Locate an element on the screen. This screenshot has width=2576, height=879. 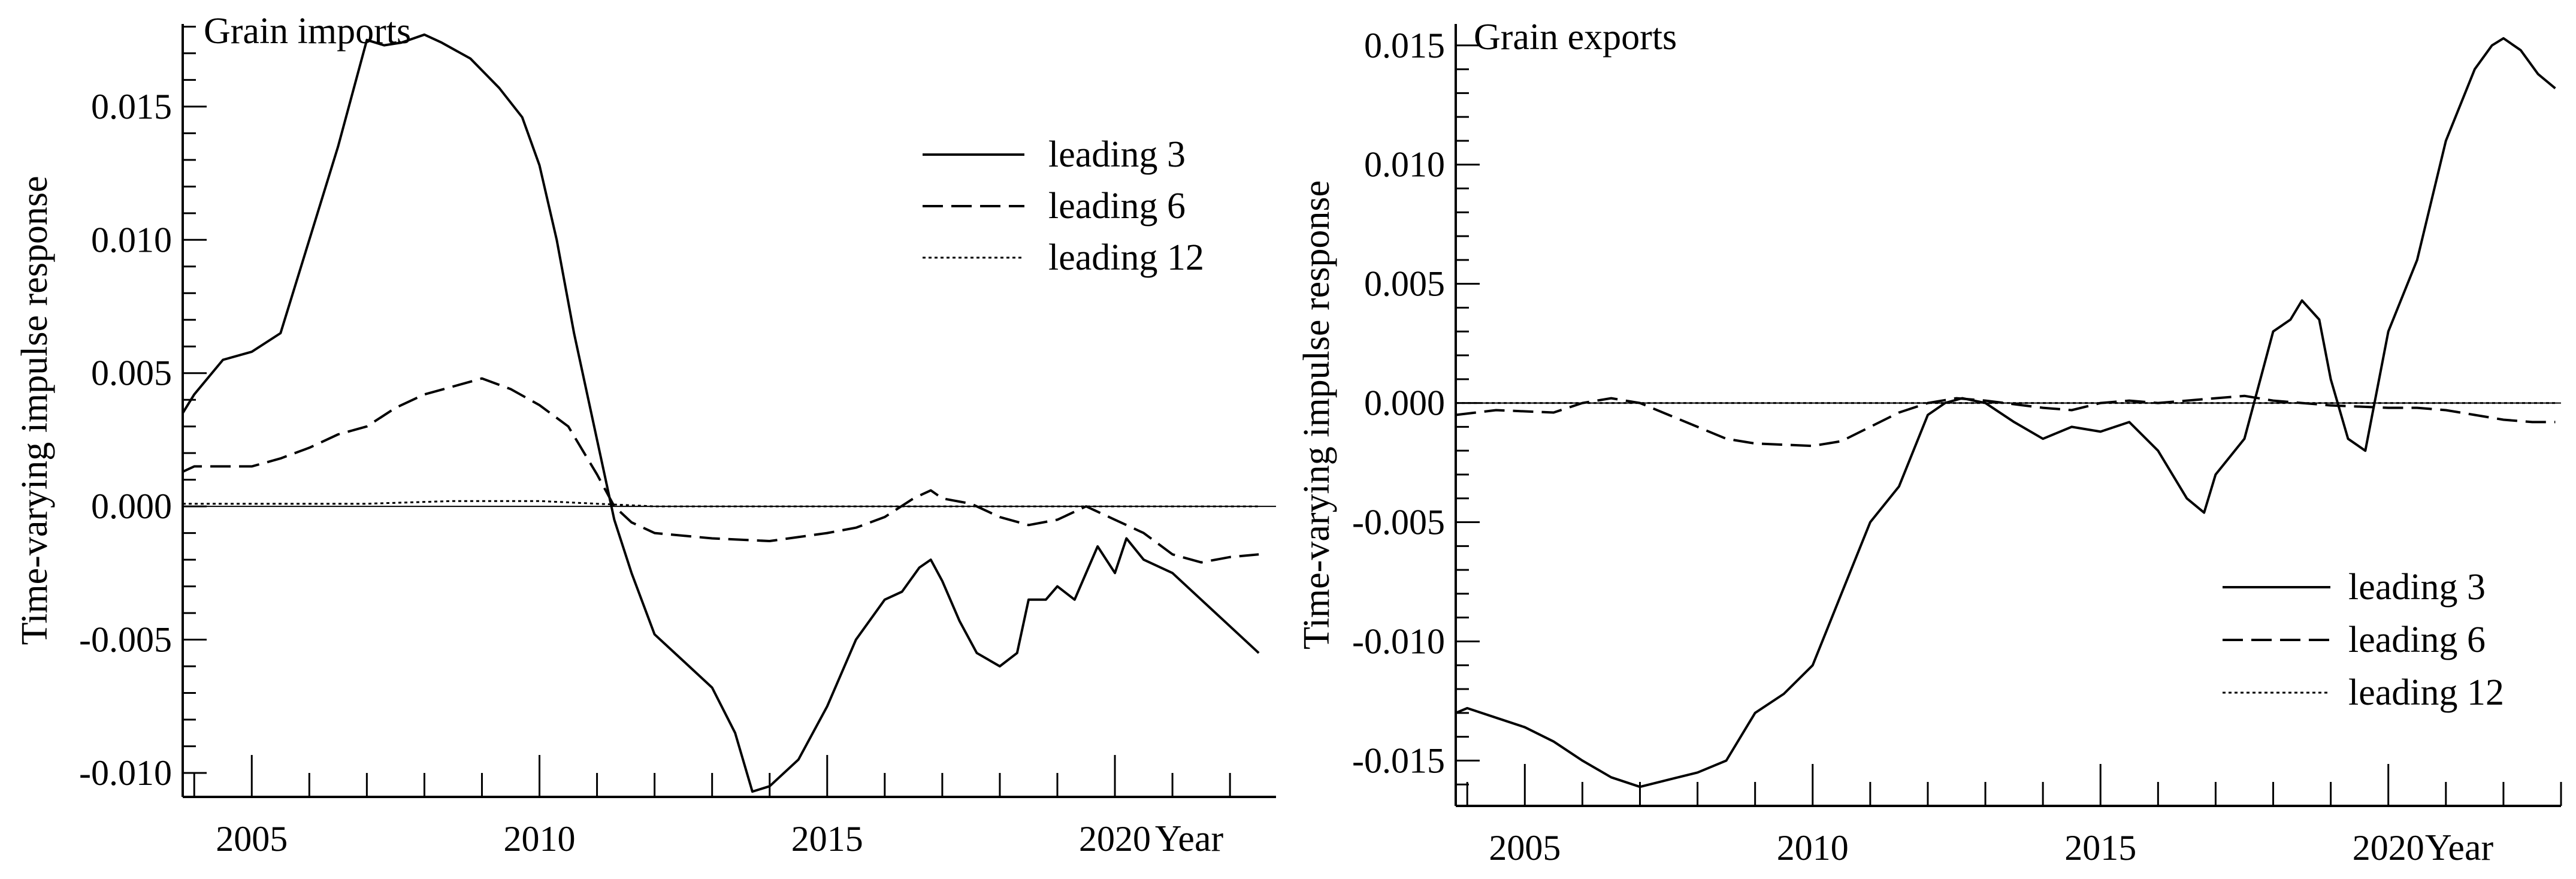
imports-x-tick-label: 2020 is located at coordinates (1115, 839).